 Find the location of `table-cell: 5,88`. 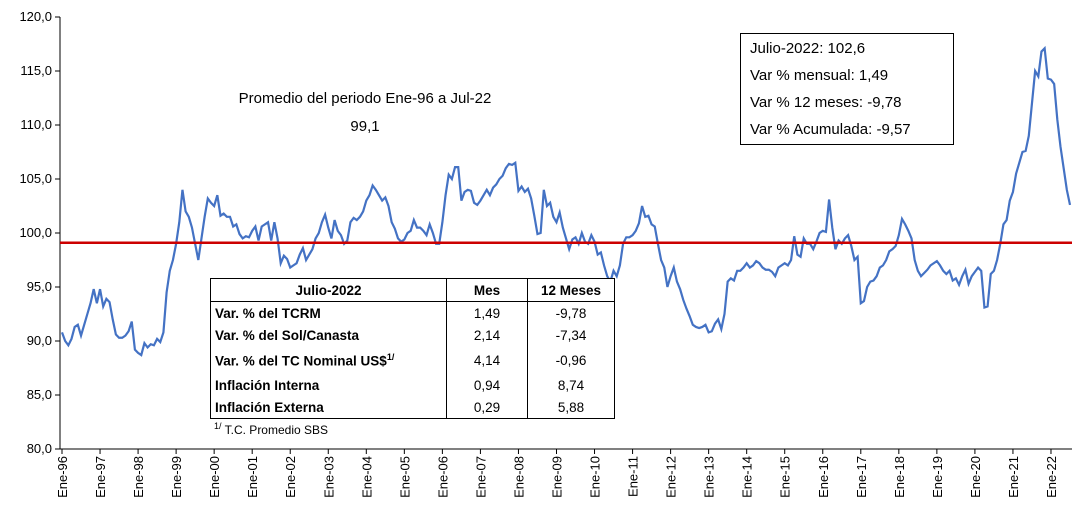

table-cell: 5,88 is located at coordinates (571, 407).